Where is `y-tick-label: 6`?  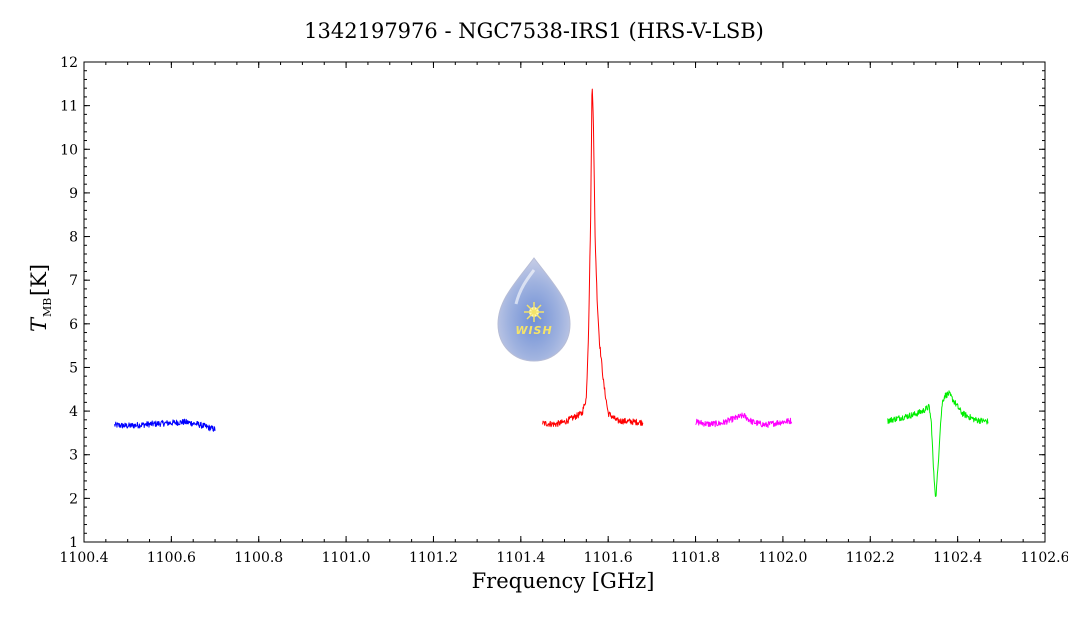 y-tick-label: 6 is located at coordinates (73, 325).